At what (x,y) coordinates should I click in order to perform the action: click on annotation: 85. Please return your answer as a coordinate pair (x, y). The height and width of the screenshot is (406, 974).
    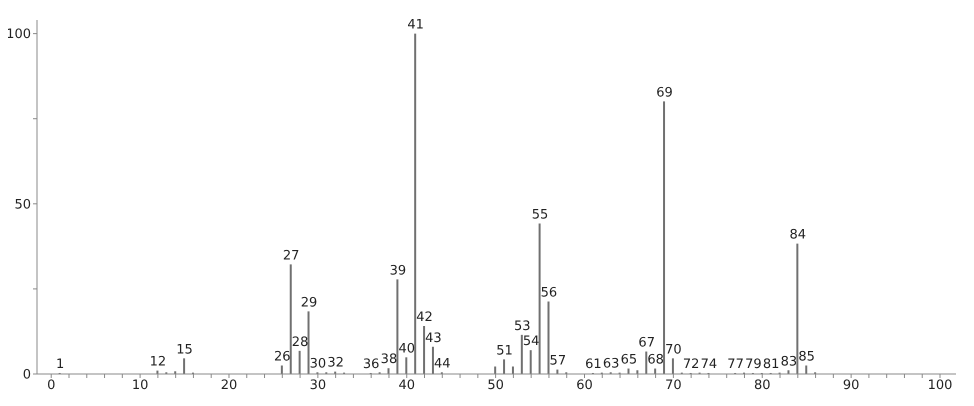
    Looking at the image, I should click on (806, 356).